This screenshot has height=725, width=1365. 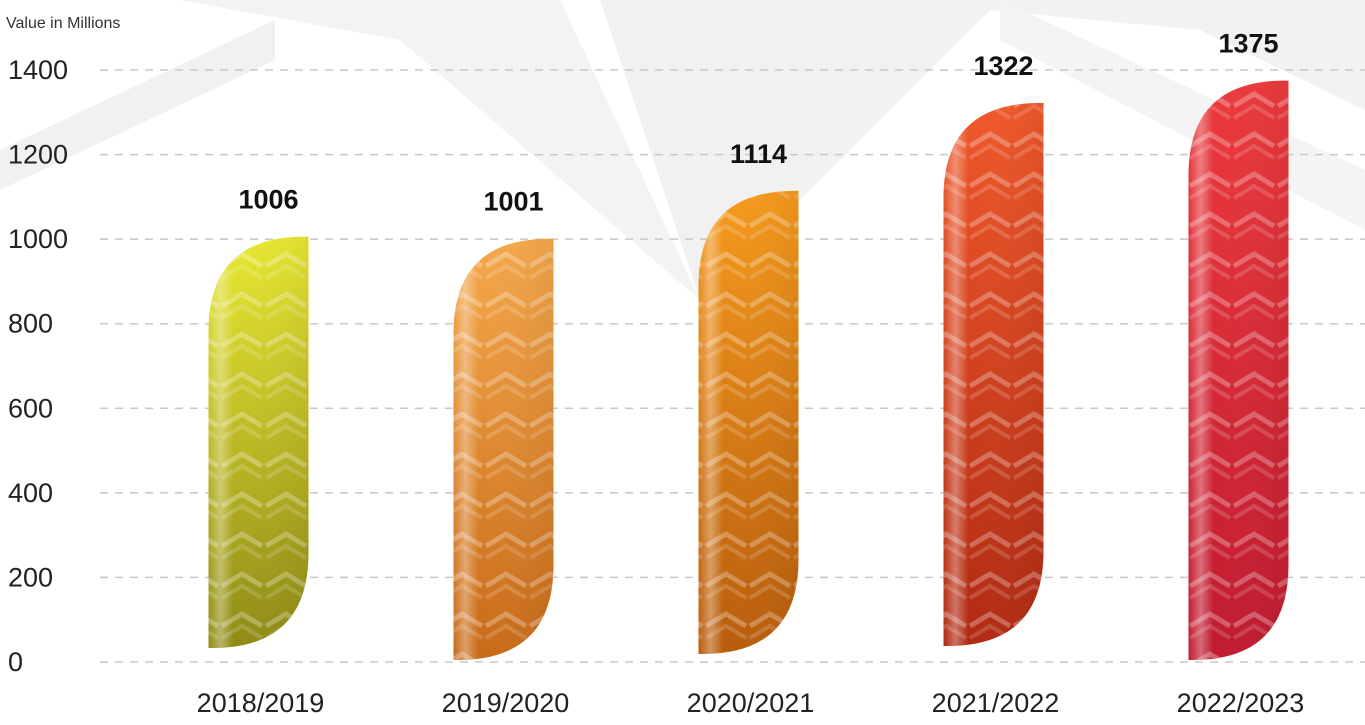 I want to click on x-tick-label: 2020/2021, so click(x=751, y=703).